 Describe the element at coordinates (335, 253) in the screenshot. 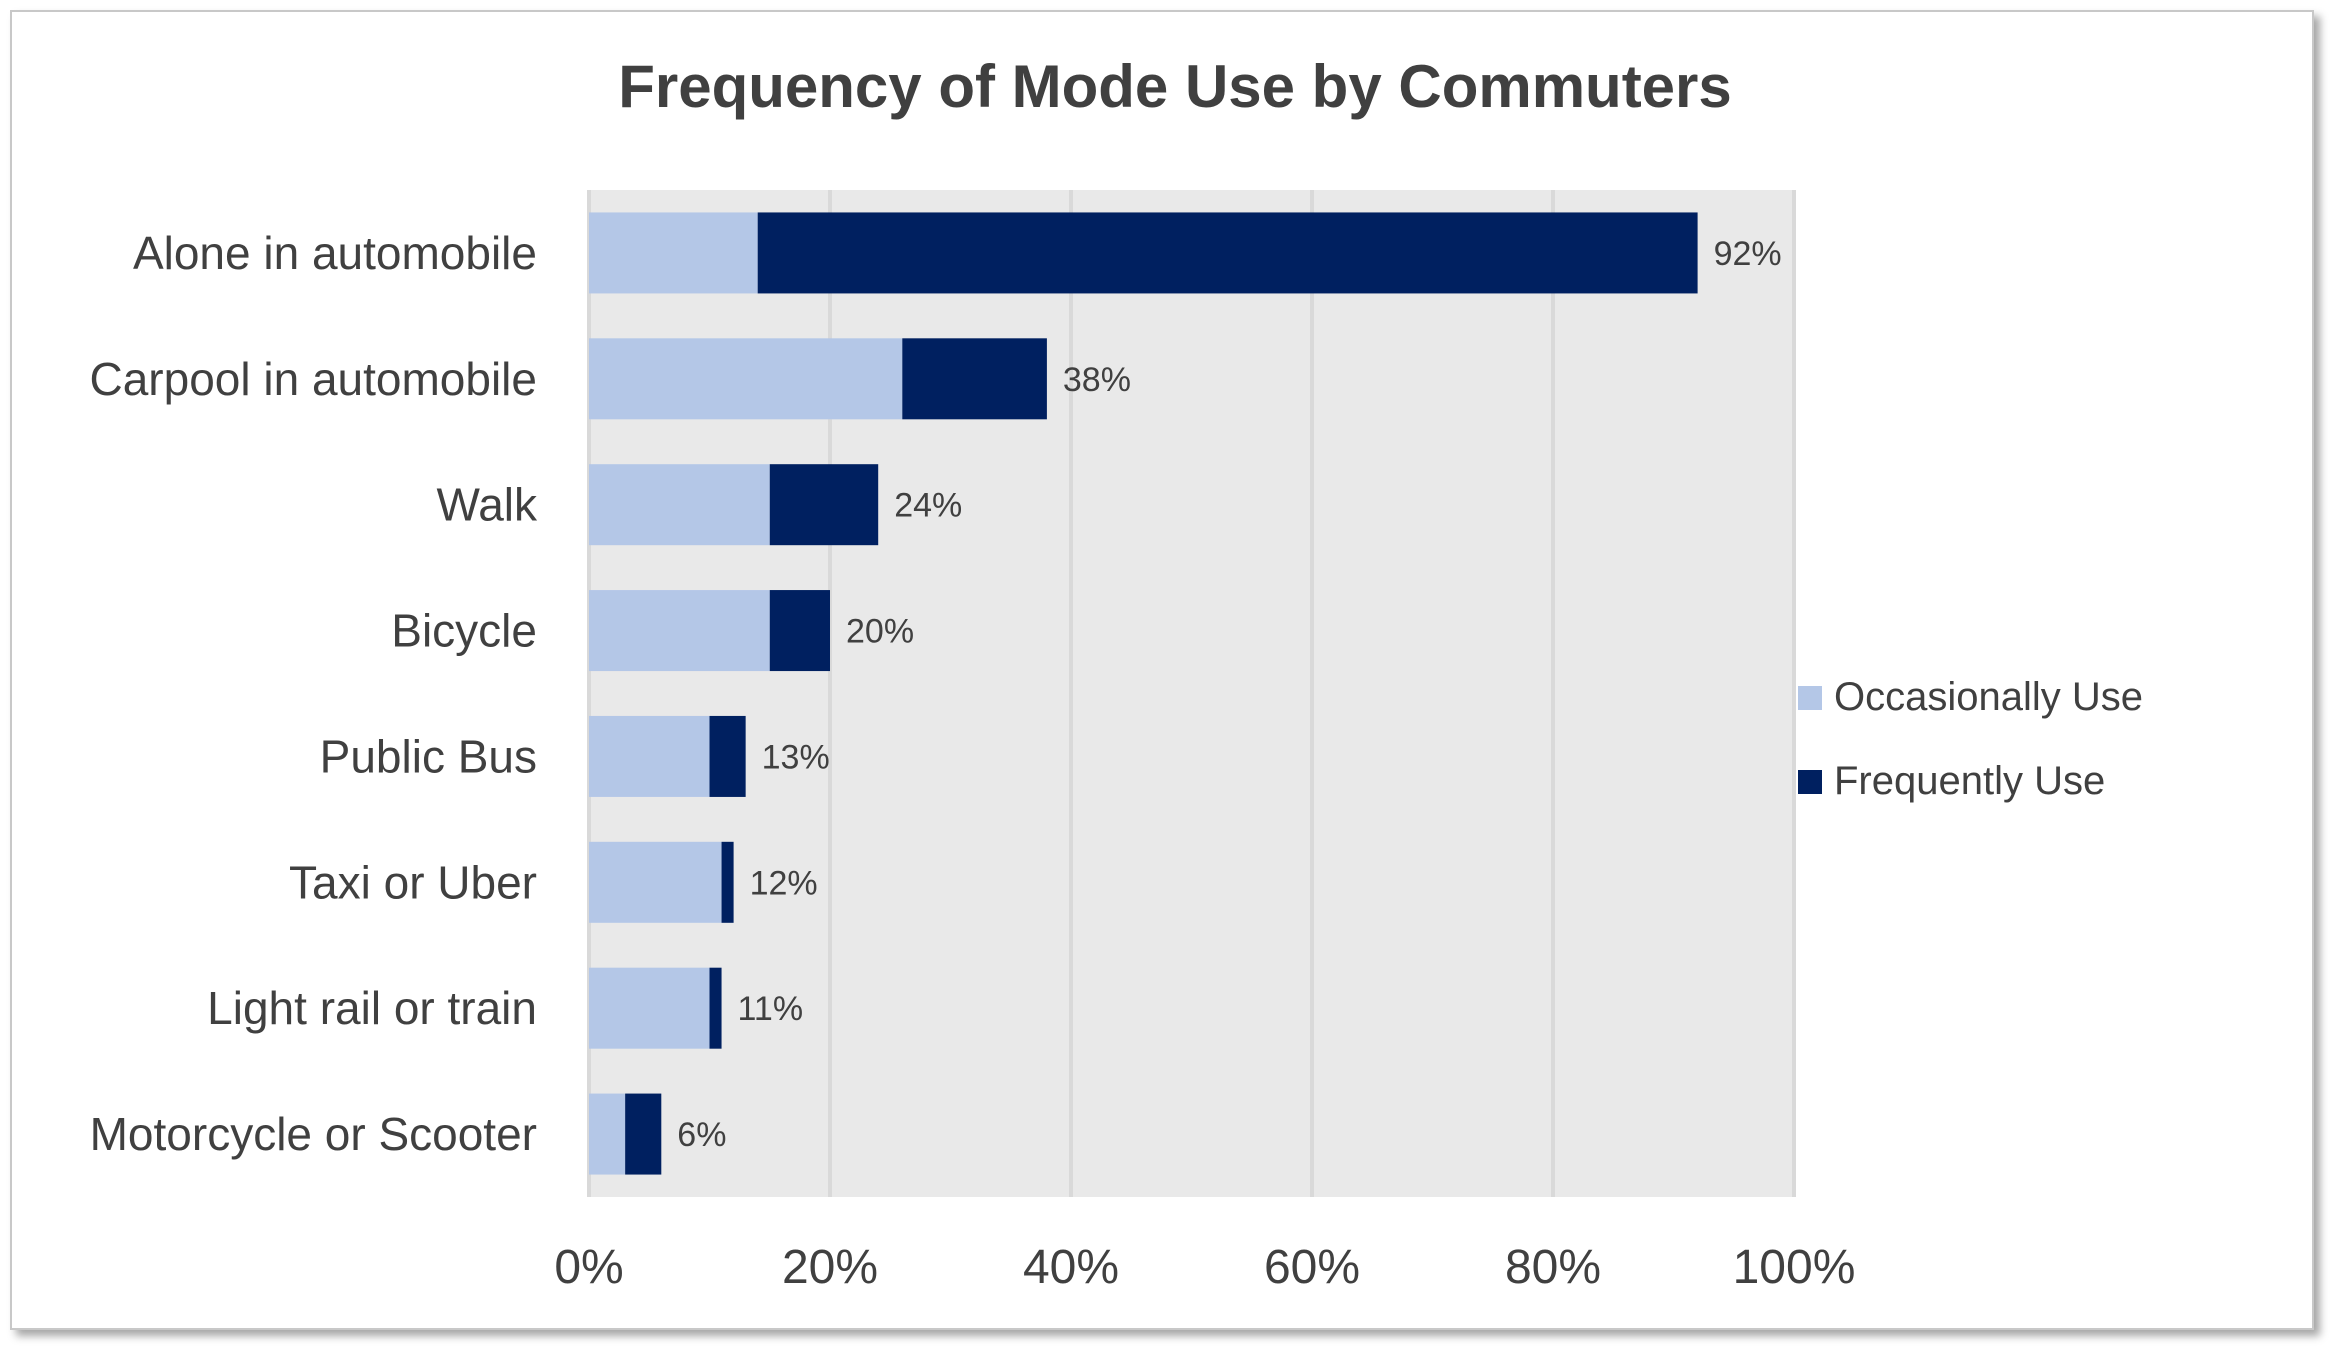

I see `category-label: Alone in automobile` at that location.